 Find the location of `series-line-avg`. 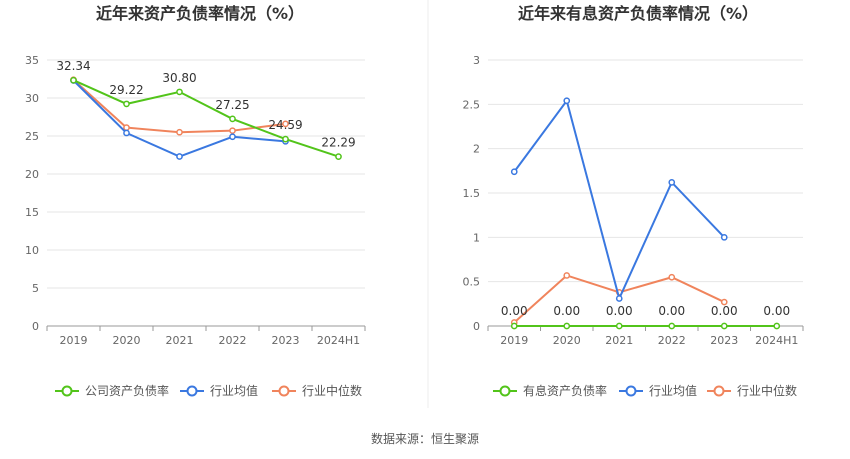

series-line-avg is located at coordinates (619, 200).